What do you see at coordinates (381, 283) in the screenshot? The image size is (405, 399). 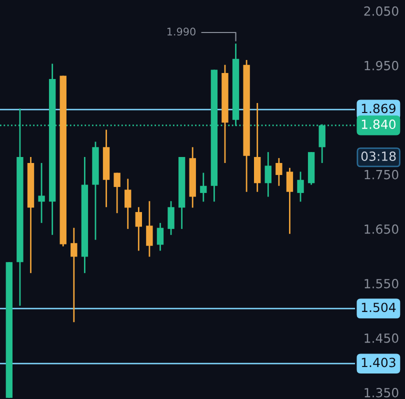 I see `y-tick-label: 1.550` at bounding box center [381, 283].